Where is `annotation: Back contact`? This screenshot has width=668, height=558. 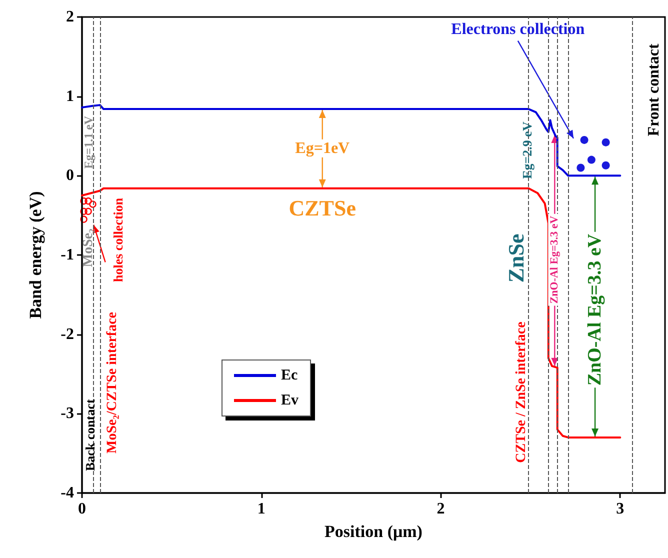
annotation: Back contact is located at coordinates (90, 435).